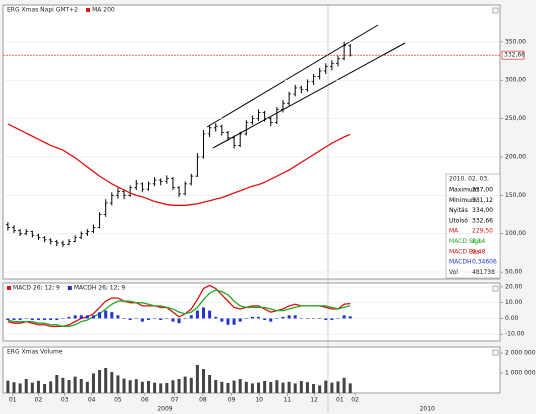 The height and width of the screenshot is (414, 536). I want to click on x-tick-label: 04, so click(92, 400).